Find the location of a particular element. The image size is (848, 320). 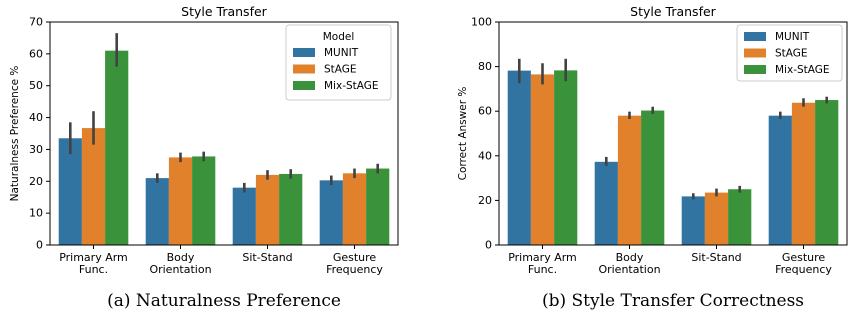

y-tick-label: 80 is located at coordinates (485, 66).